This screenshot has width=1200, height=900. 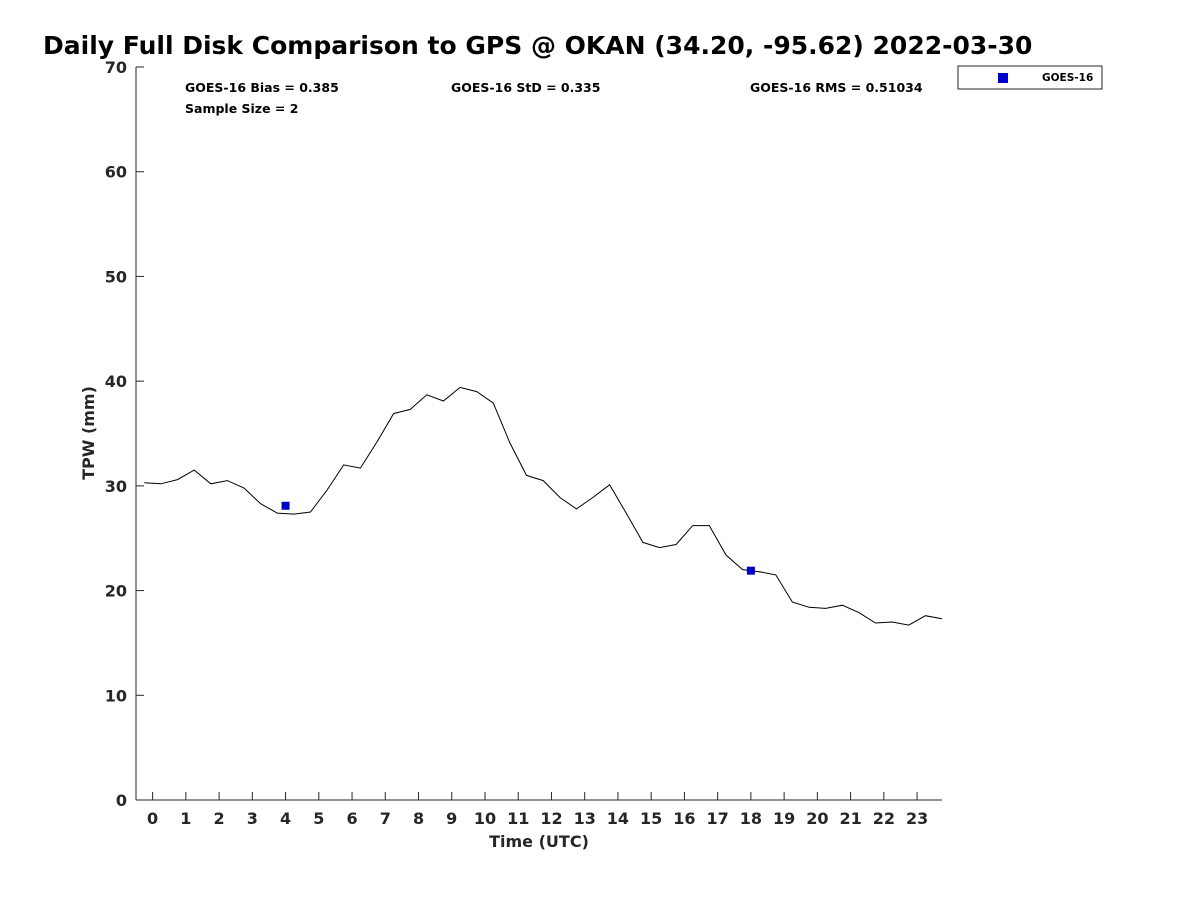 What do you see at coordinates (241, 108) in the screenshot?
I see `sample-size-annotation: Sample Size = 2` at bounding box center [241, 108].